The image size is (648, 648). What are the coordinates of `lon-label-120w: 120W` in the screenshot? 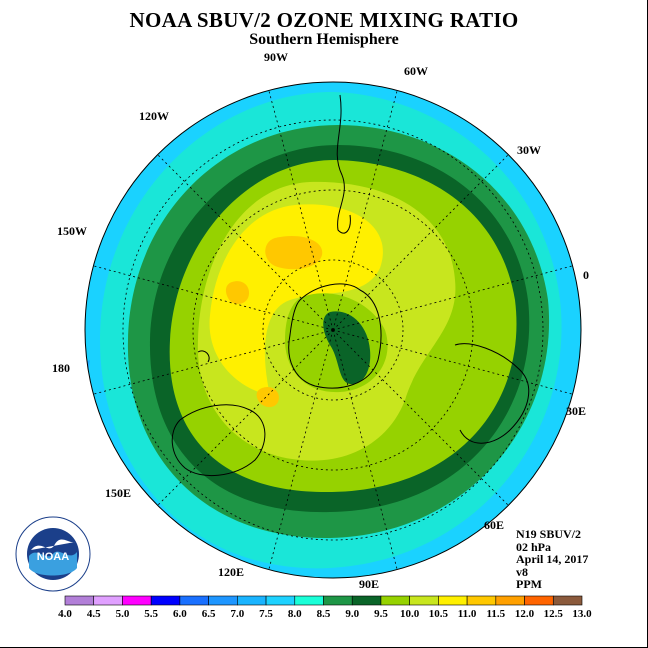 It's located at (154, 116).